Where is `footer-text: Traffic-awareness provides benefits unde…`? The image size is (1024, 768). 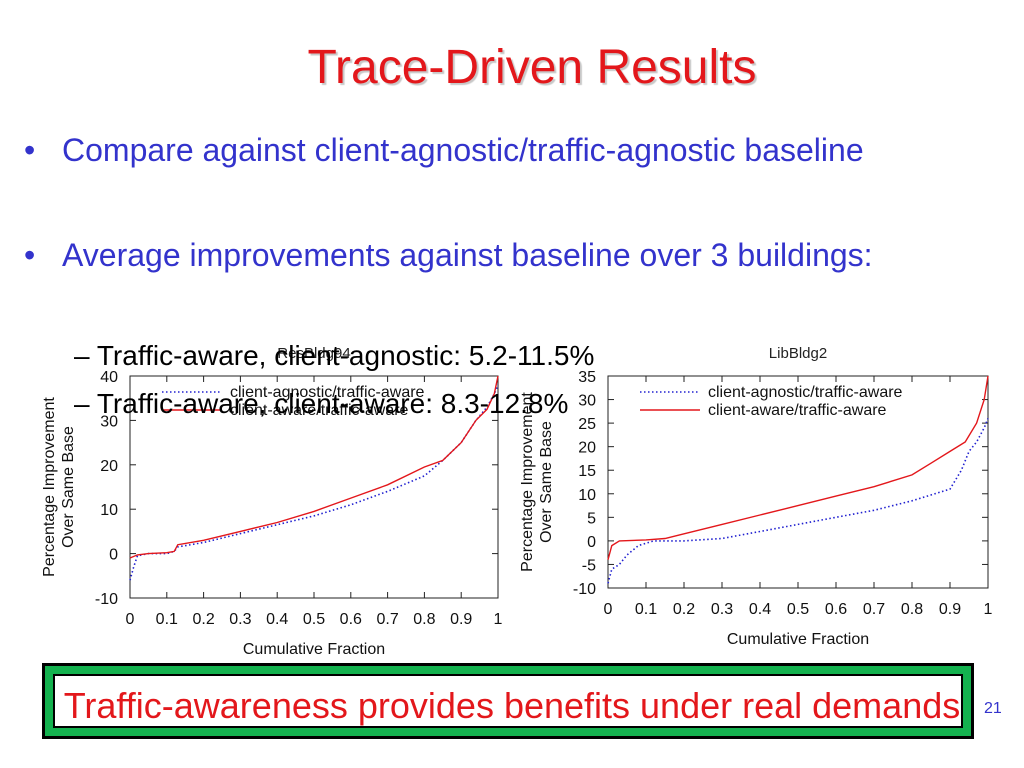 footer-text: Traffic-awareness provides benefits unde… is located at coordinates (512, 705).